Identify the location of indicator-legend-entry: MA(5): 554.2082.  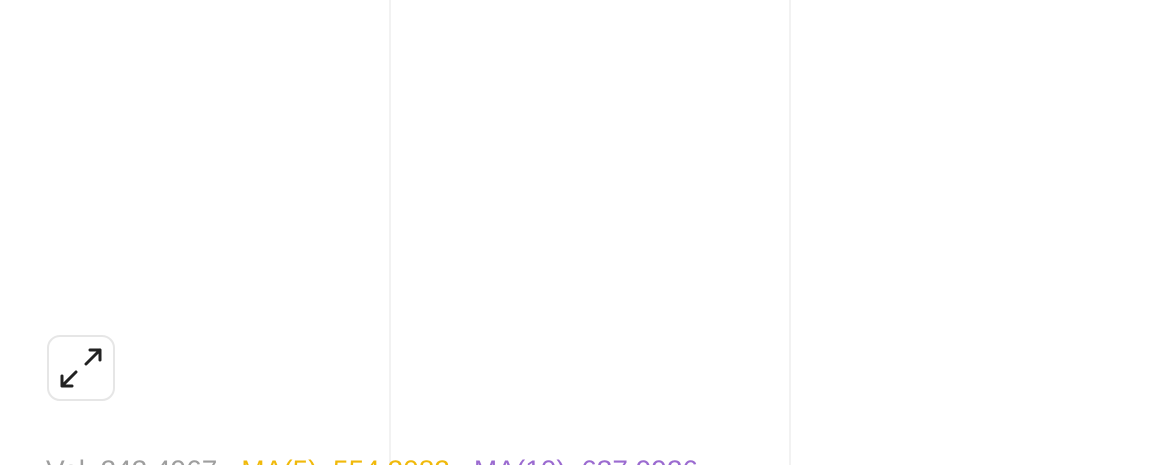
(345, 459).